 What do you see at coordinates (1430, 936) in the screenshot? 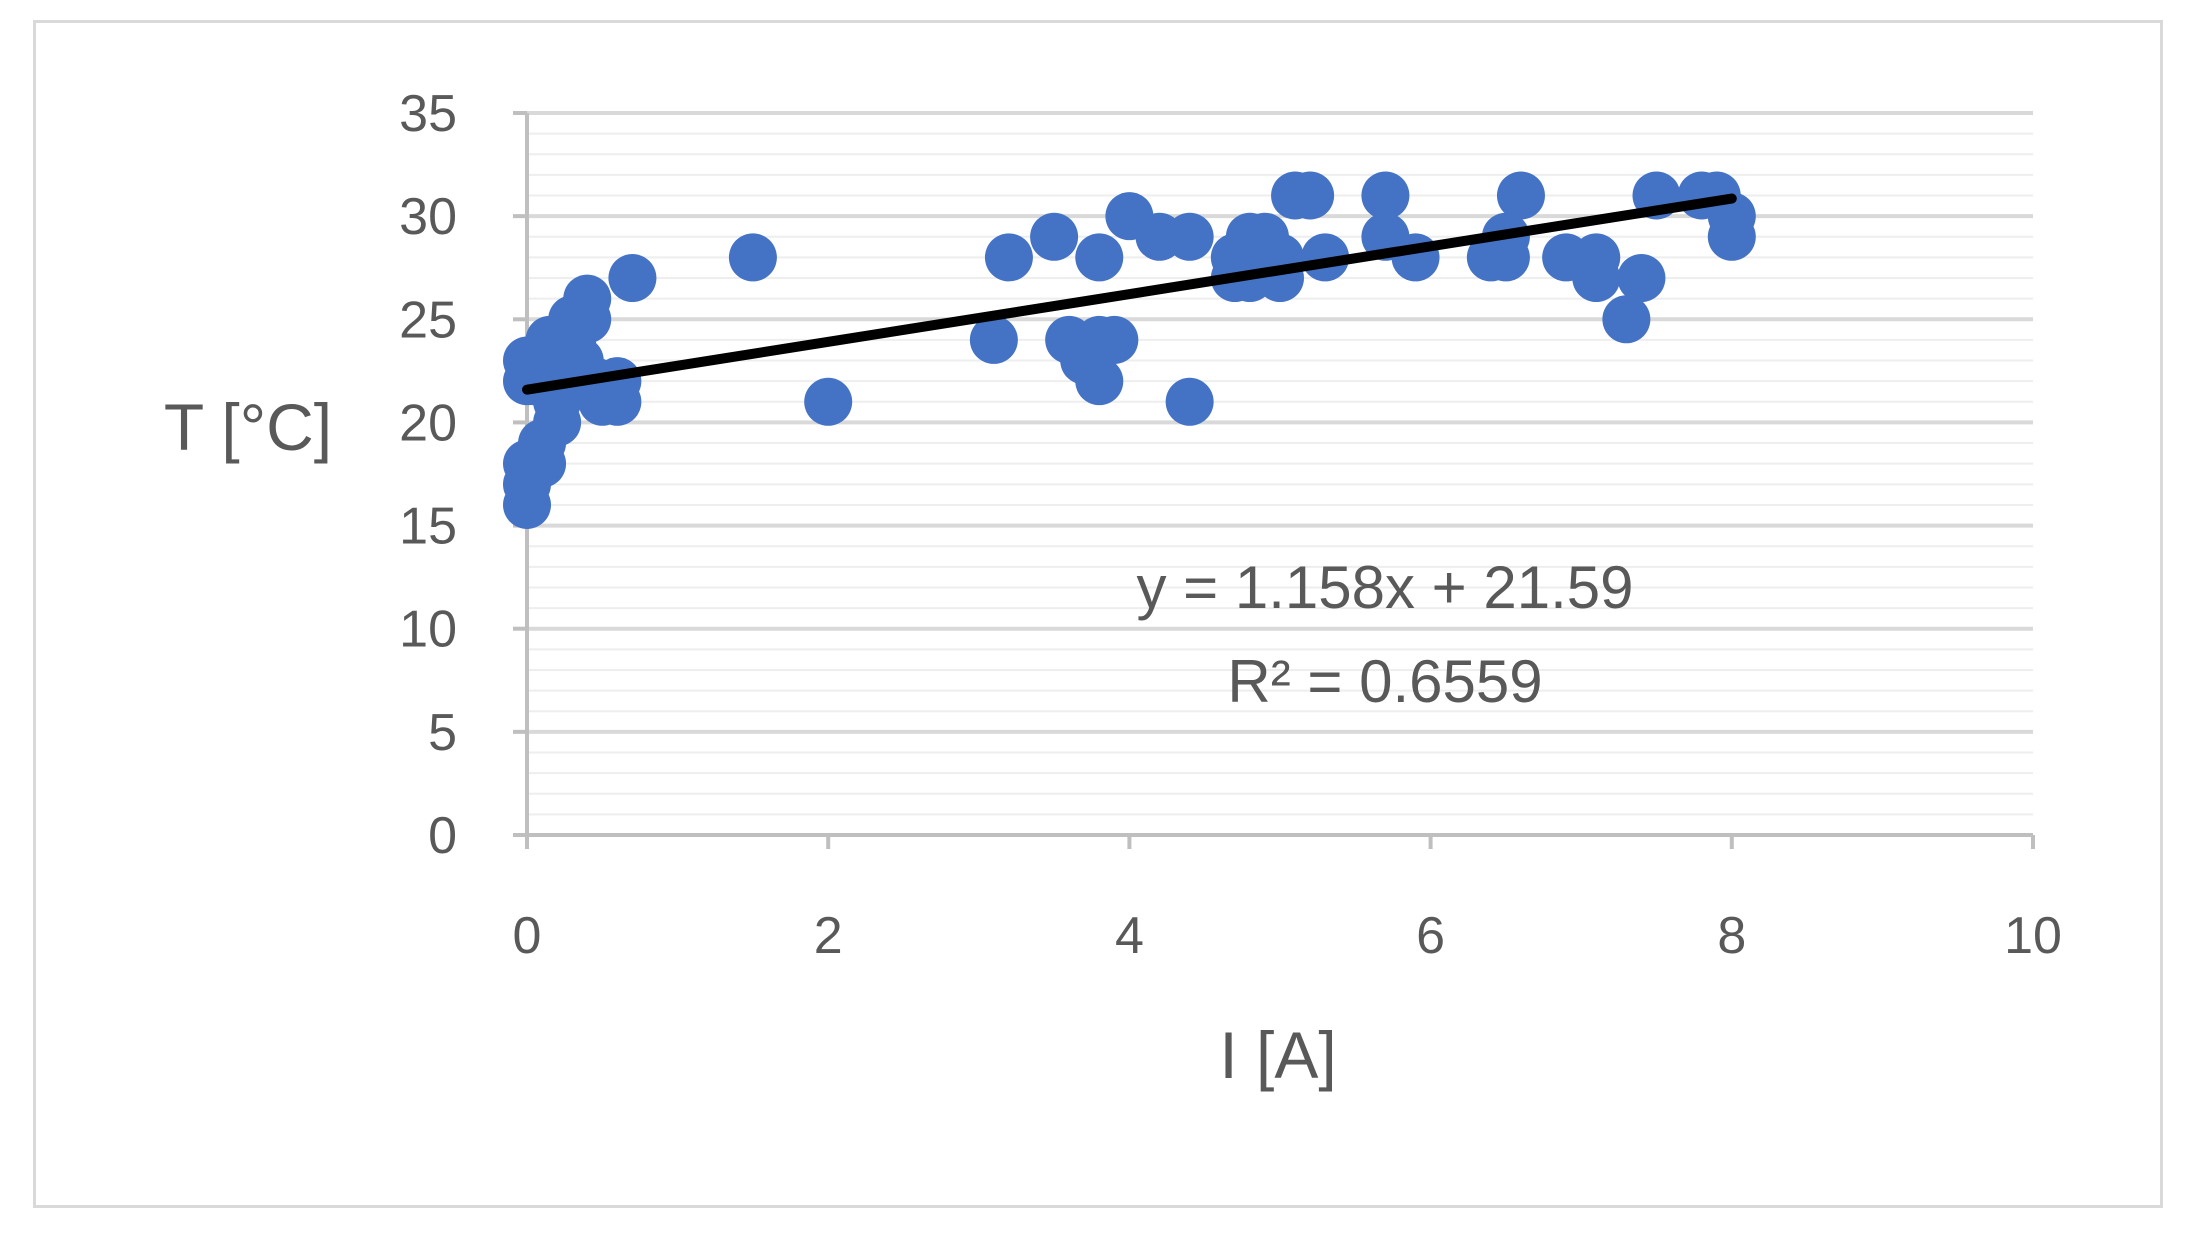
I see `x-tick-label: 6` at bounding box center [1430, 936].